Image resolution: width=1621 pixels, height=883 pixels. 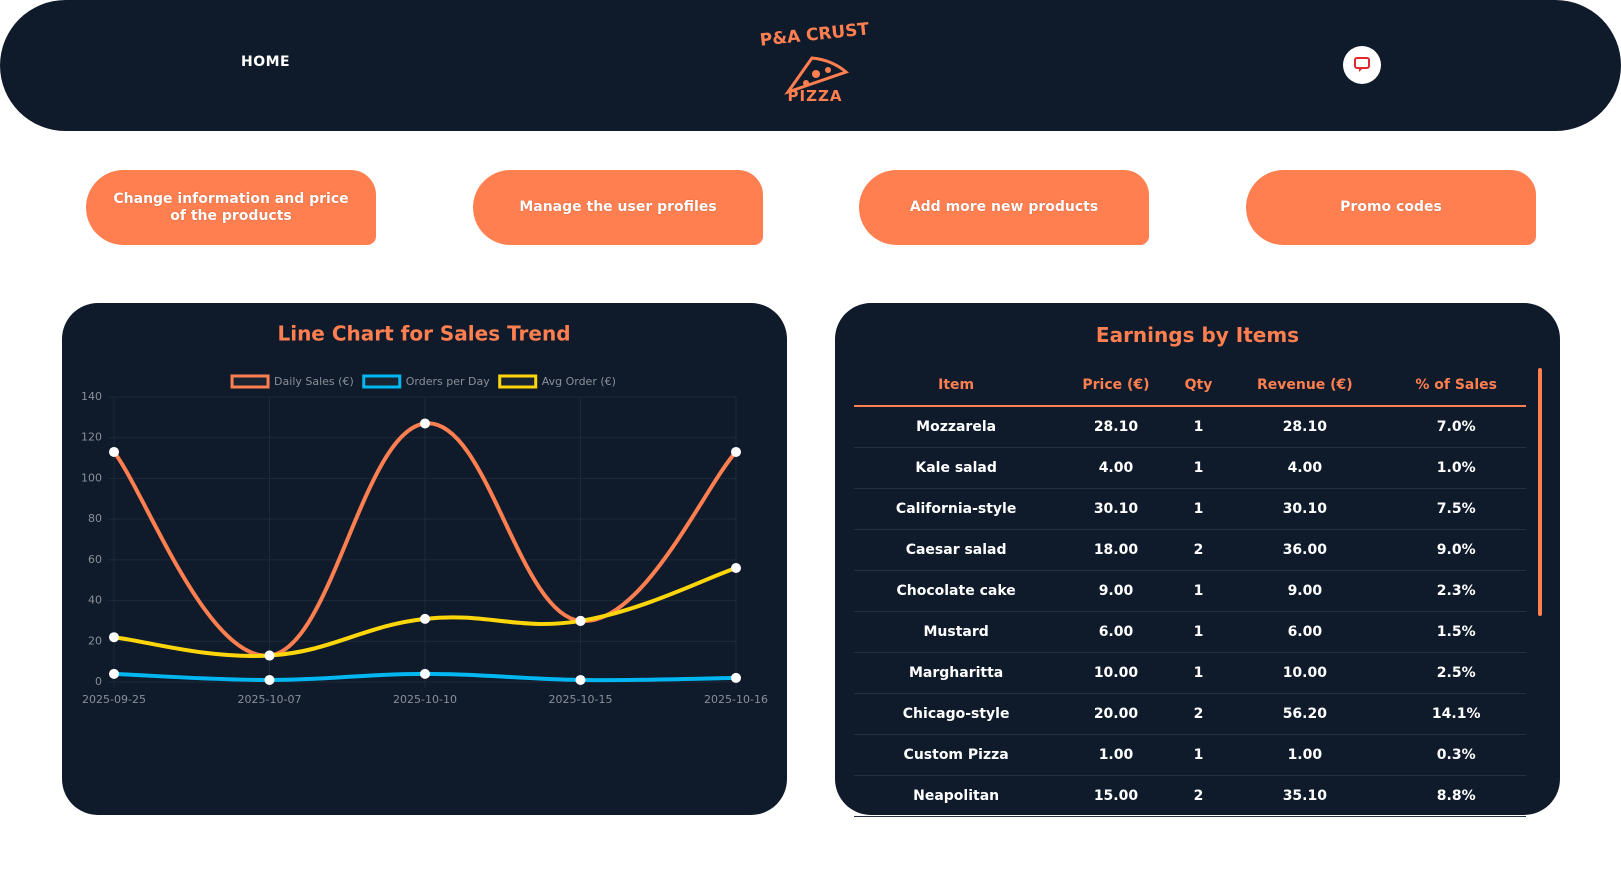 What do you see at coordinates (266, 62) in the screenshot?
I see `nav-home: HOME` at bounding box center [266, 62].